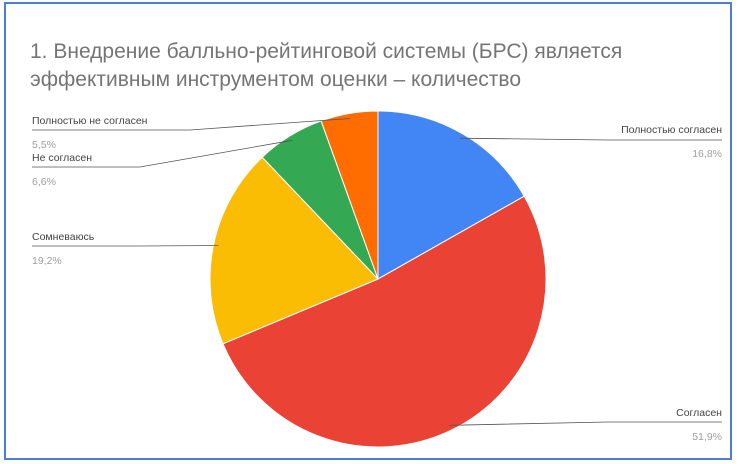  Describe the element at coordinates (671, 130) in the screenshot. I see `slice-label-1: Полностью согласен` at that location.